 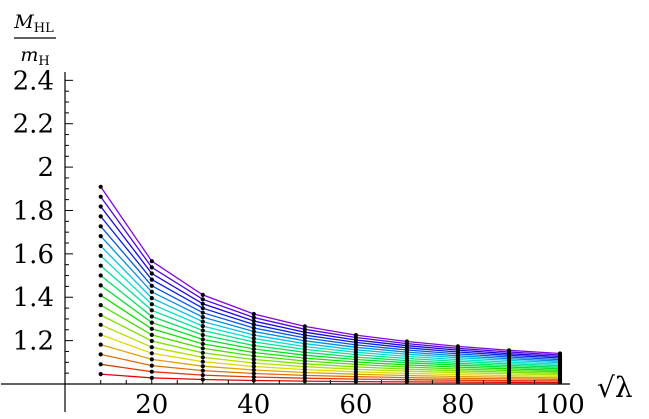 What do you see at coordinates (33, 23) in the screenshot?
I see `y-axis-title-numerator: MHL` at bounding box center [33, 23].